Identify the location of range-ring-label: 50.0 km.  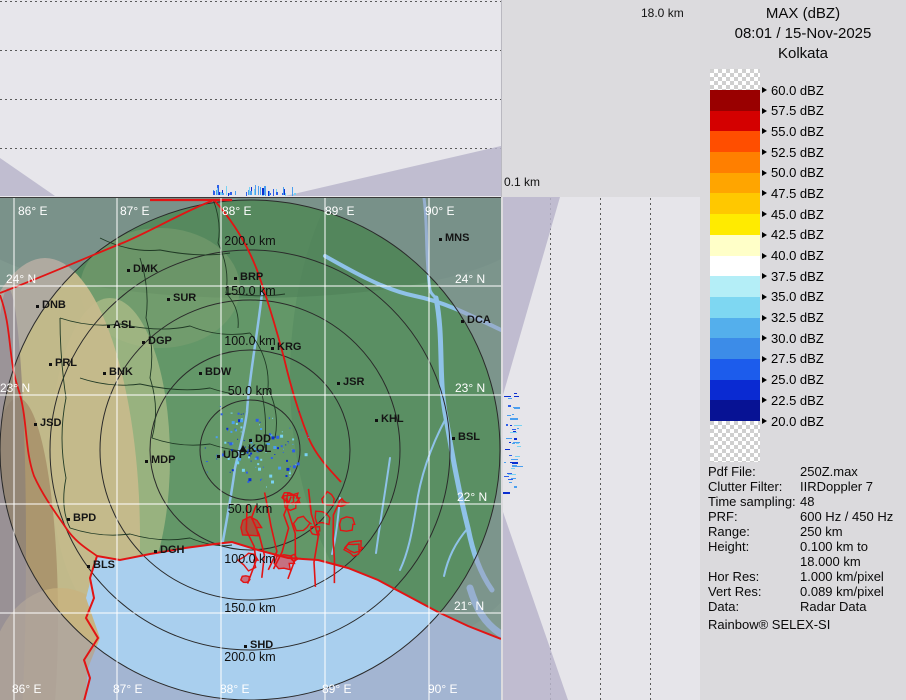
(250, 391).